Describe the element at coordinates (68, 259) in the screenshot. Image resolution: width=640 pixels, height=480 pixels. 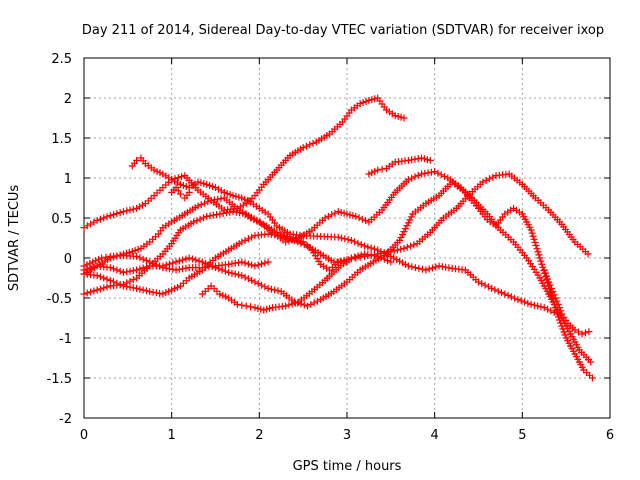
I see `y-tick-label: 0` at that location.